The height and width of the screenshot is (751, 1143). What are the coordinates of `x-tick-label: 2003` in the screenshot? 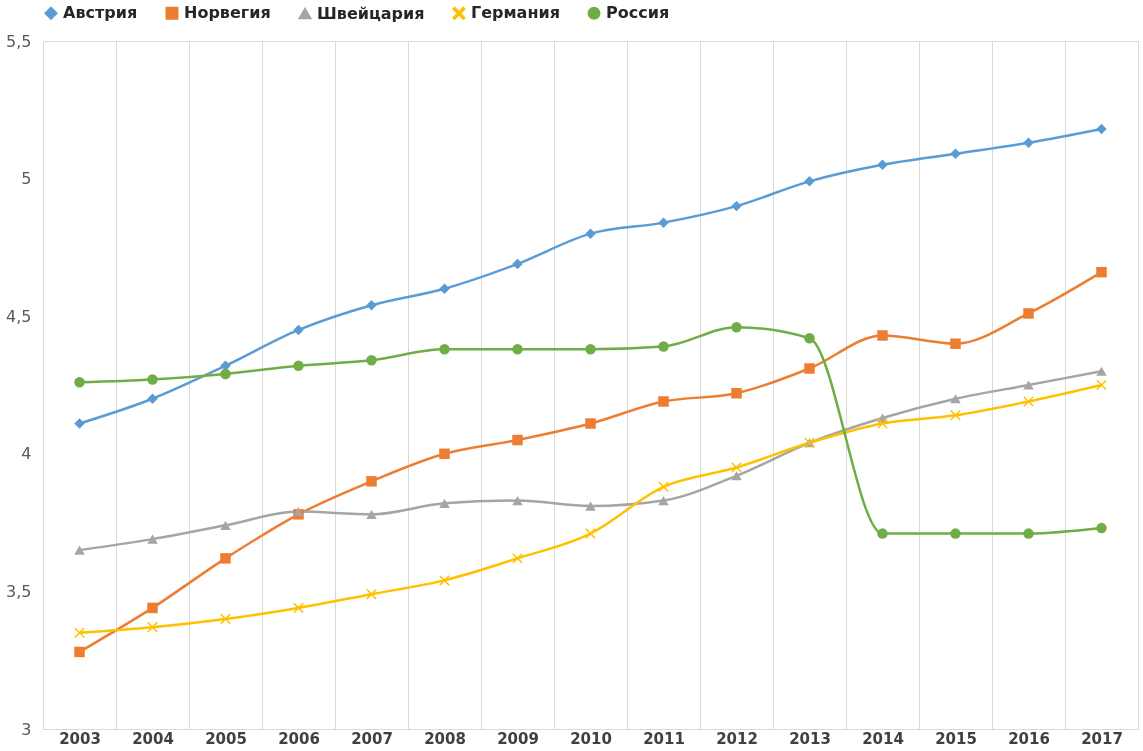 It's located at (80, 738).